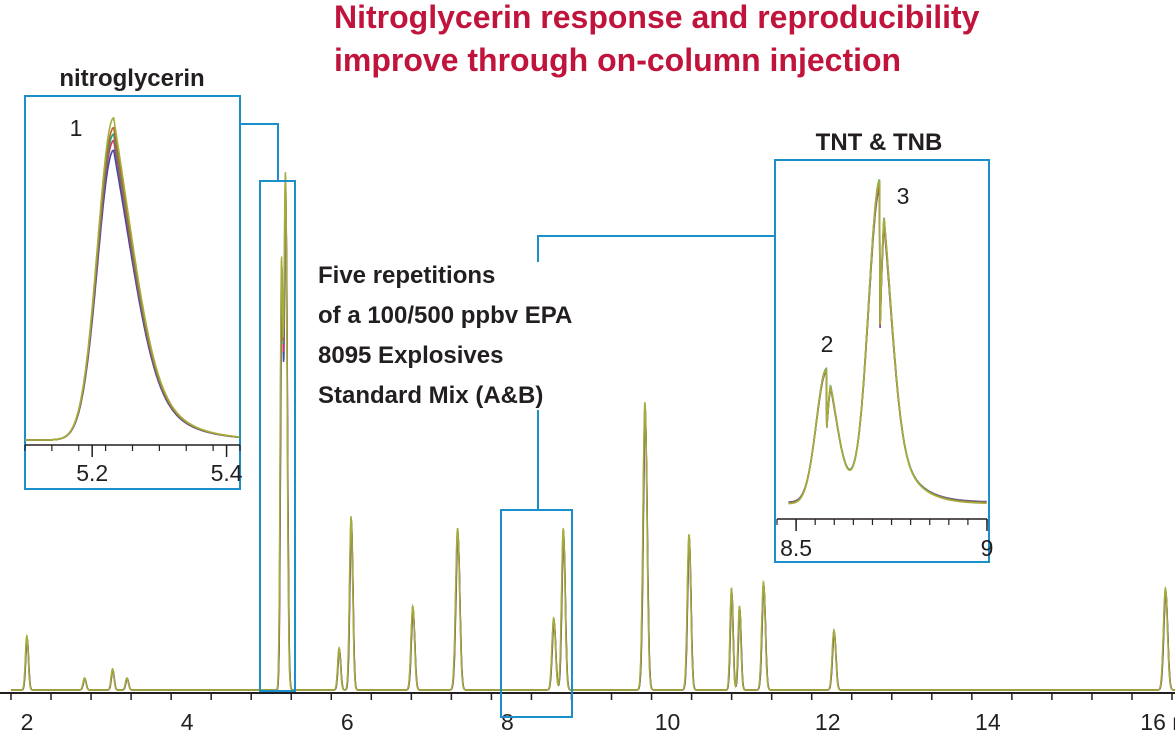 The image size is (1175, 736). What do you see at coordinates (347, 722) in the screenshot?
I see `main-tick-label: 6` at bounding box center [347, 722].